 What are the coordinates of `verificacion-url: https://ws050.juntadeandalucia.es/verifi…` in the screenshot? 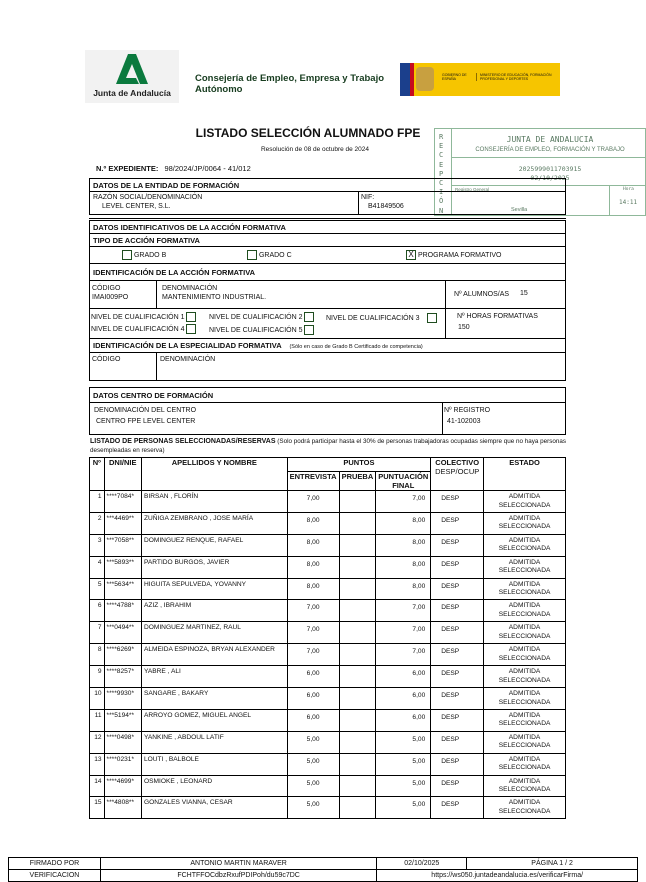 It's located at (507, 875).